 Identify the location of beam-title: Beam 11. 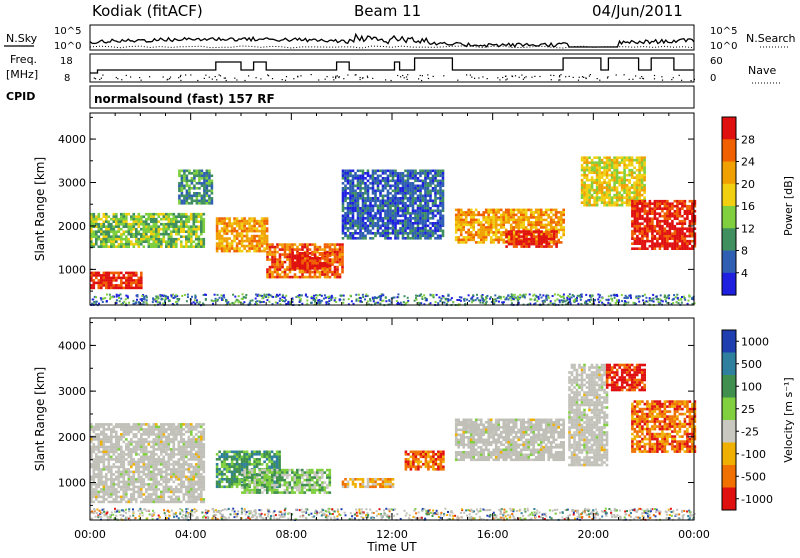
(387, 11).